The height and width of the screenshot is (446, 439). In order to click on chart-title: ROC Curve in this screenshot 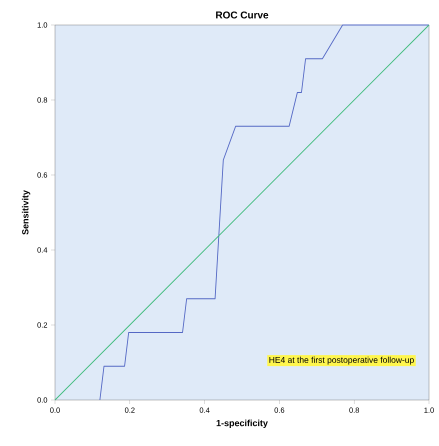, I will do `click(242, 14)`.